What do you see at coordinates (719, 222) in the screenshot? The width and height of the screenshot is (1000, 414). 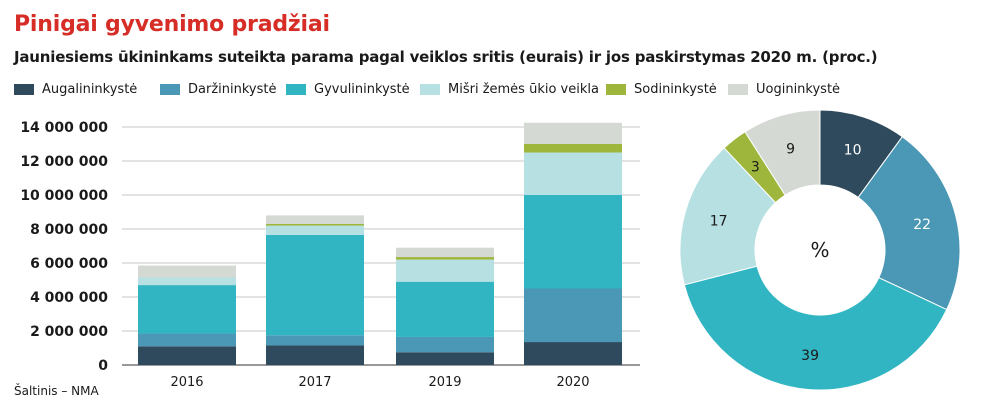 I see `donut-value-label: 17` at bounding box center [719, 222].